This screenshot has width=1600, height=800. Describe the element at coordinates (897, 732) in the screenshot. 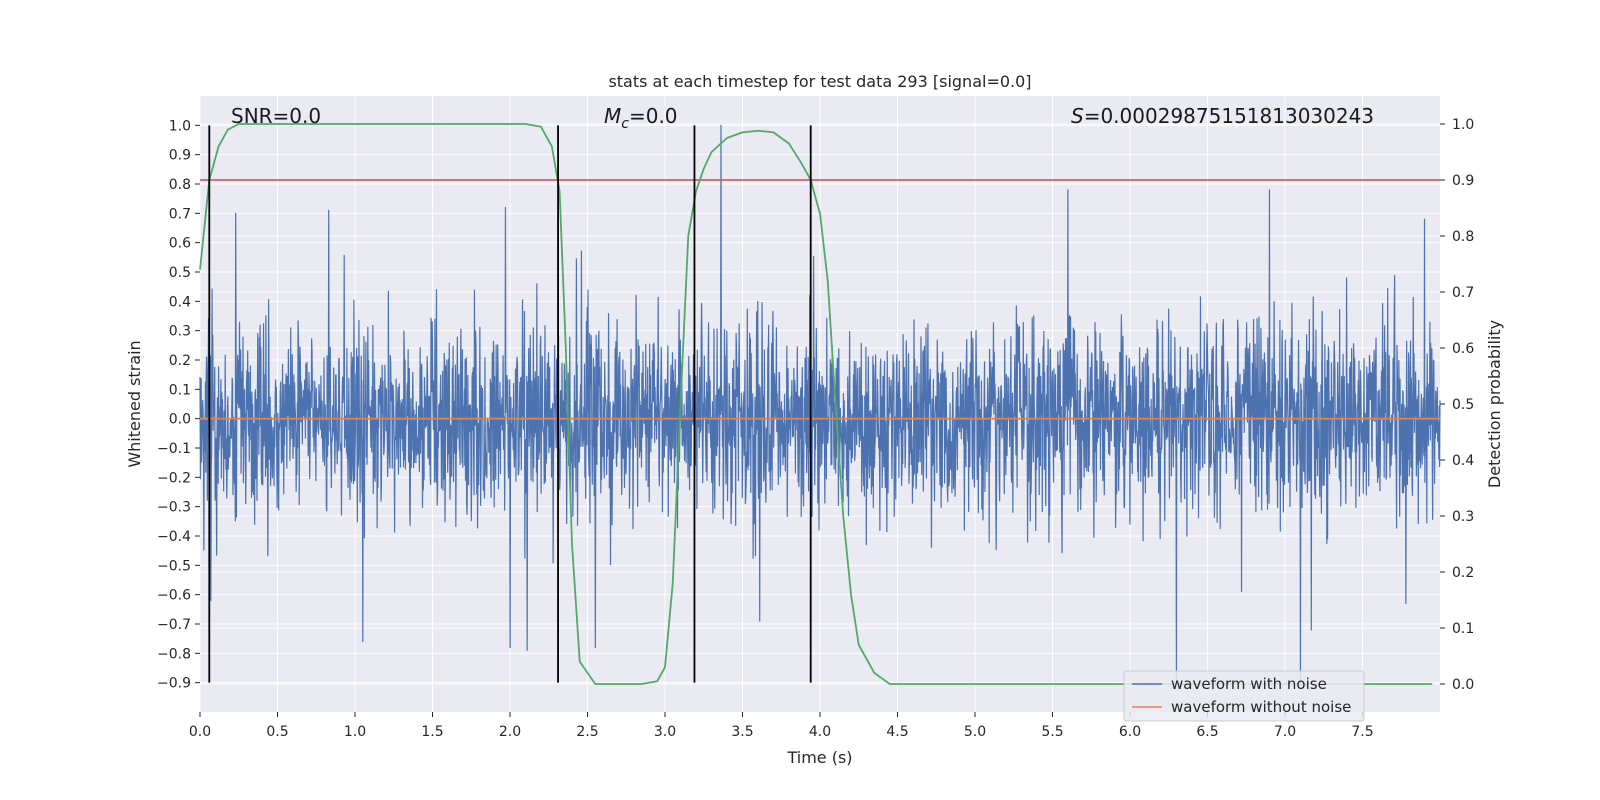

I see `x-tick-label: 4.5` at that location.